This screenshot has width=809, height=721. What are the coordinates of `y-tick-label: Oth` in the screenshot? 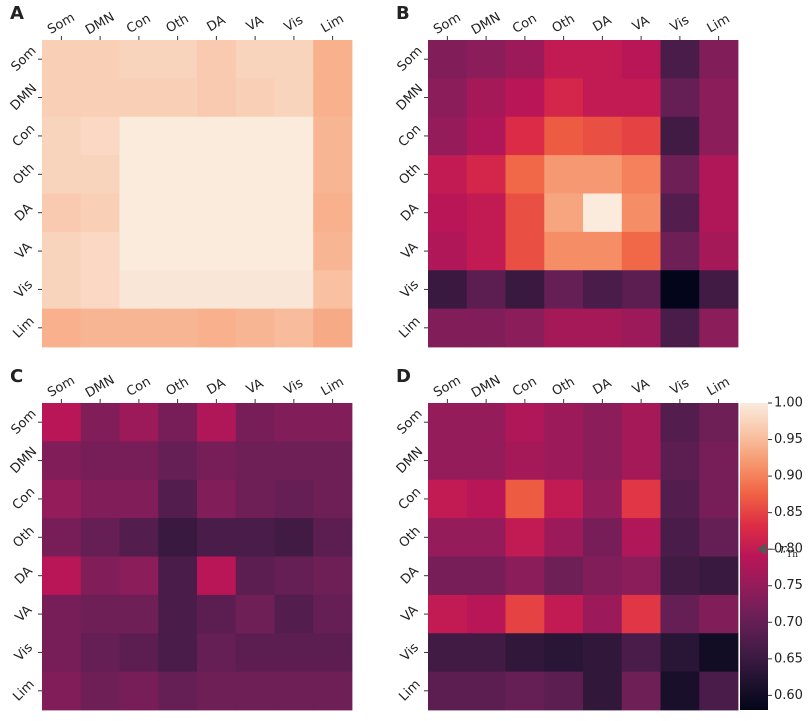 It's located at (23, 174).